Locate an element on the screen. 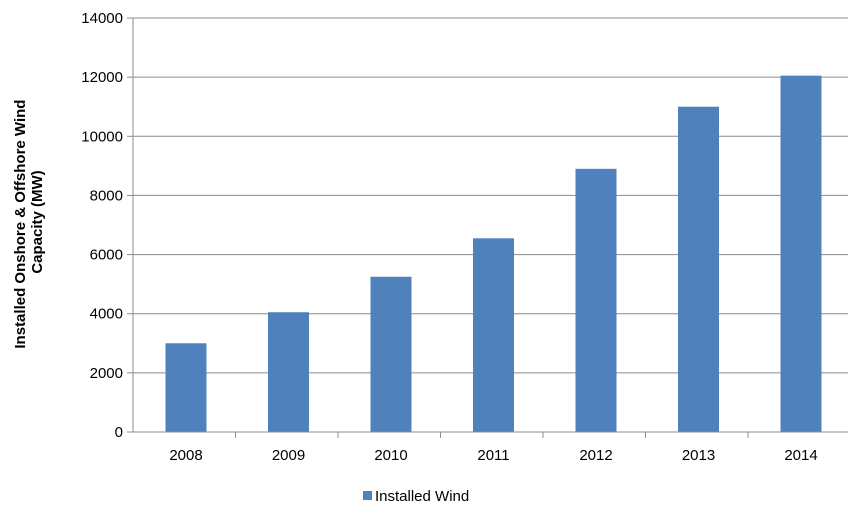 Image resolution: width=848 pixels, height=513 pixels. bar-2008 is located at coordinates (186, 387).